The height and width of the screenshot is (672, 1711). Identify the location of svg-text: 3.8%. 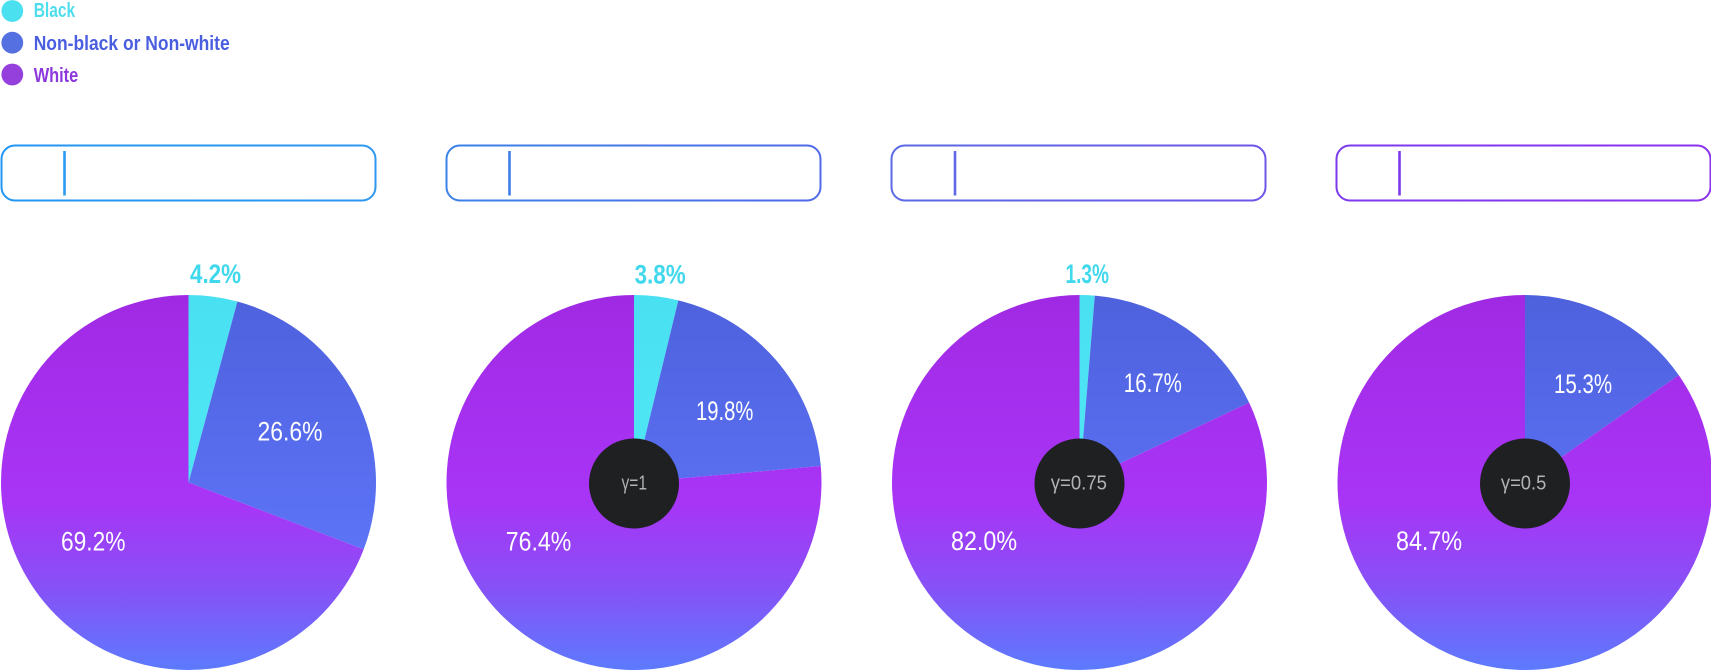
(660, 274).